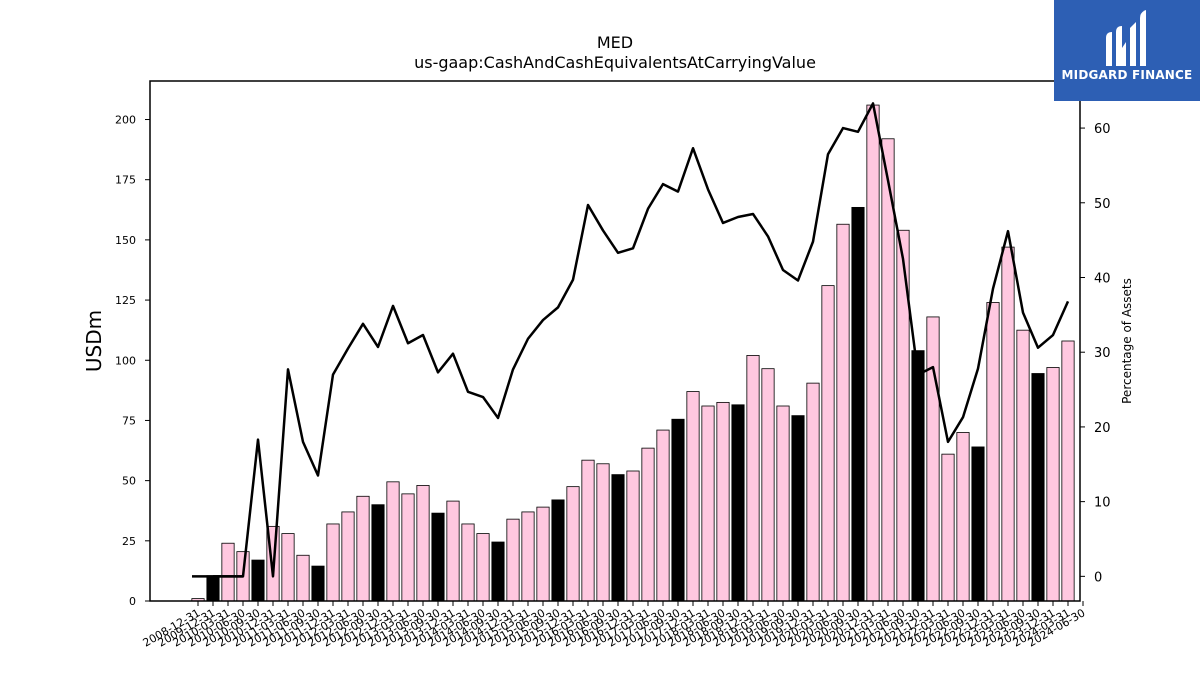 This screenshot has height=675, width=1200. What do you see at coordinates (125, 240) in the screenshot?
I see `y-tick-label: 150` at bounding box center [125, 240].